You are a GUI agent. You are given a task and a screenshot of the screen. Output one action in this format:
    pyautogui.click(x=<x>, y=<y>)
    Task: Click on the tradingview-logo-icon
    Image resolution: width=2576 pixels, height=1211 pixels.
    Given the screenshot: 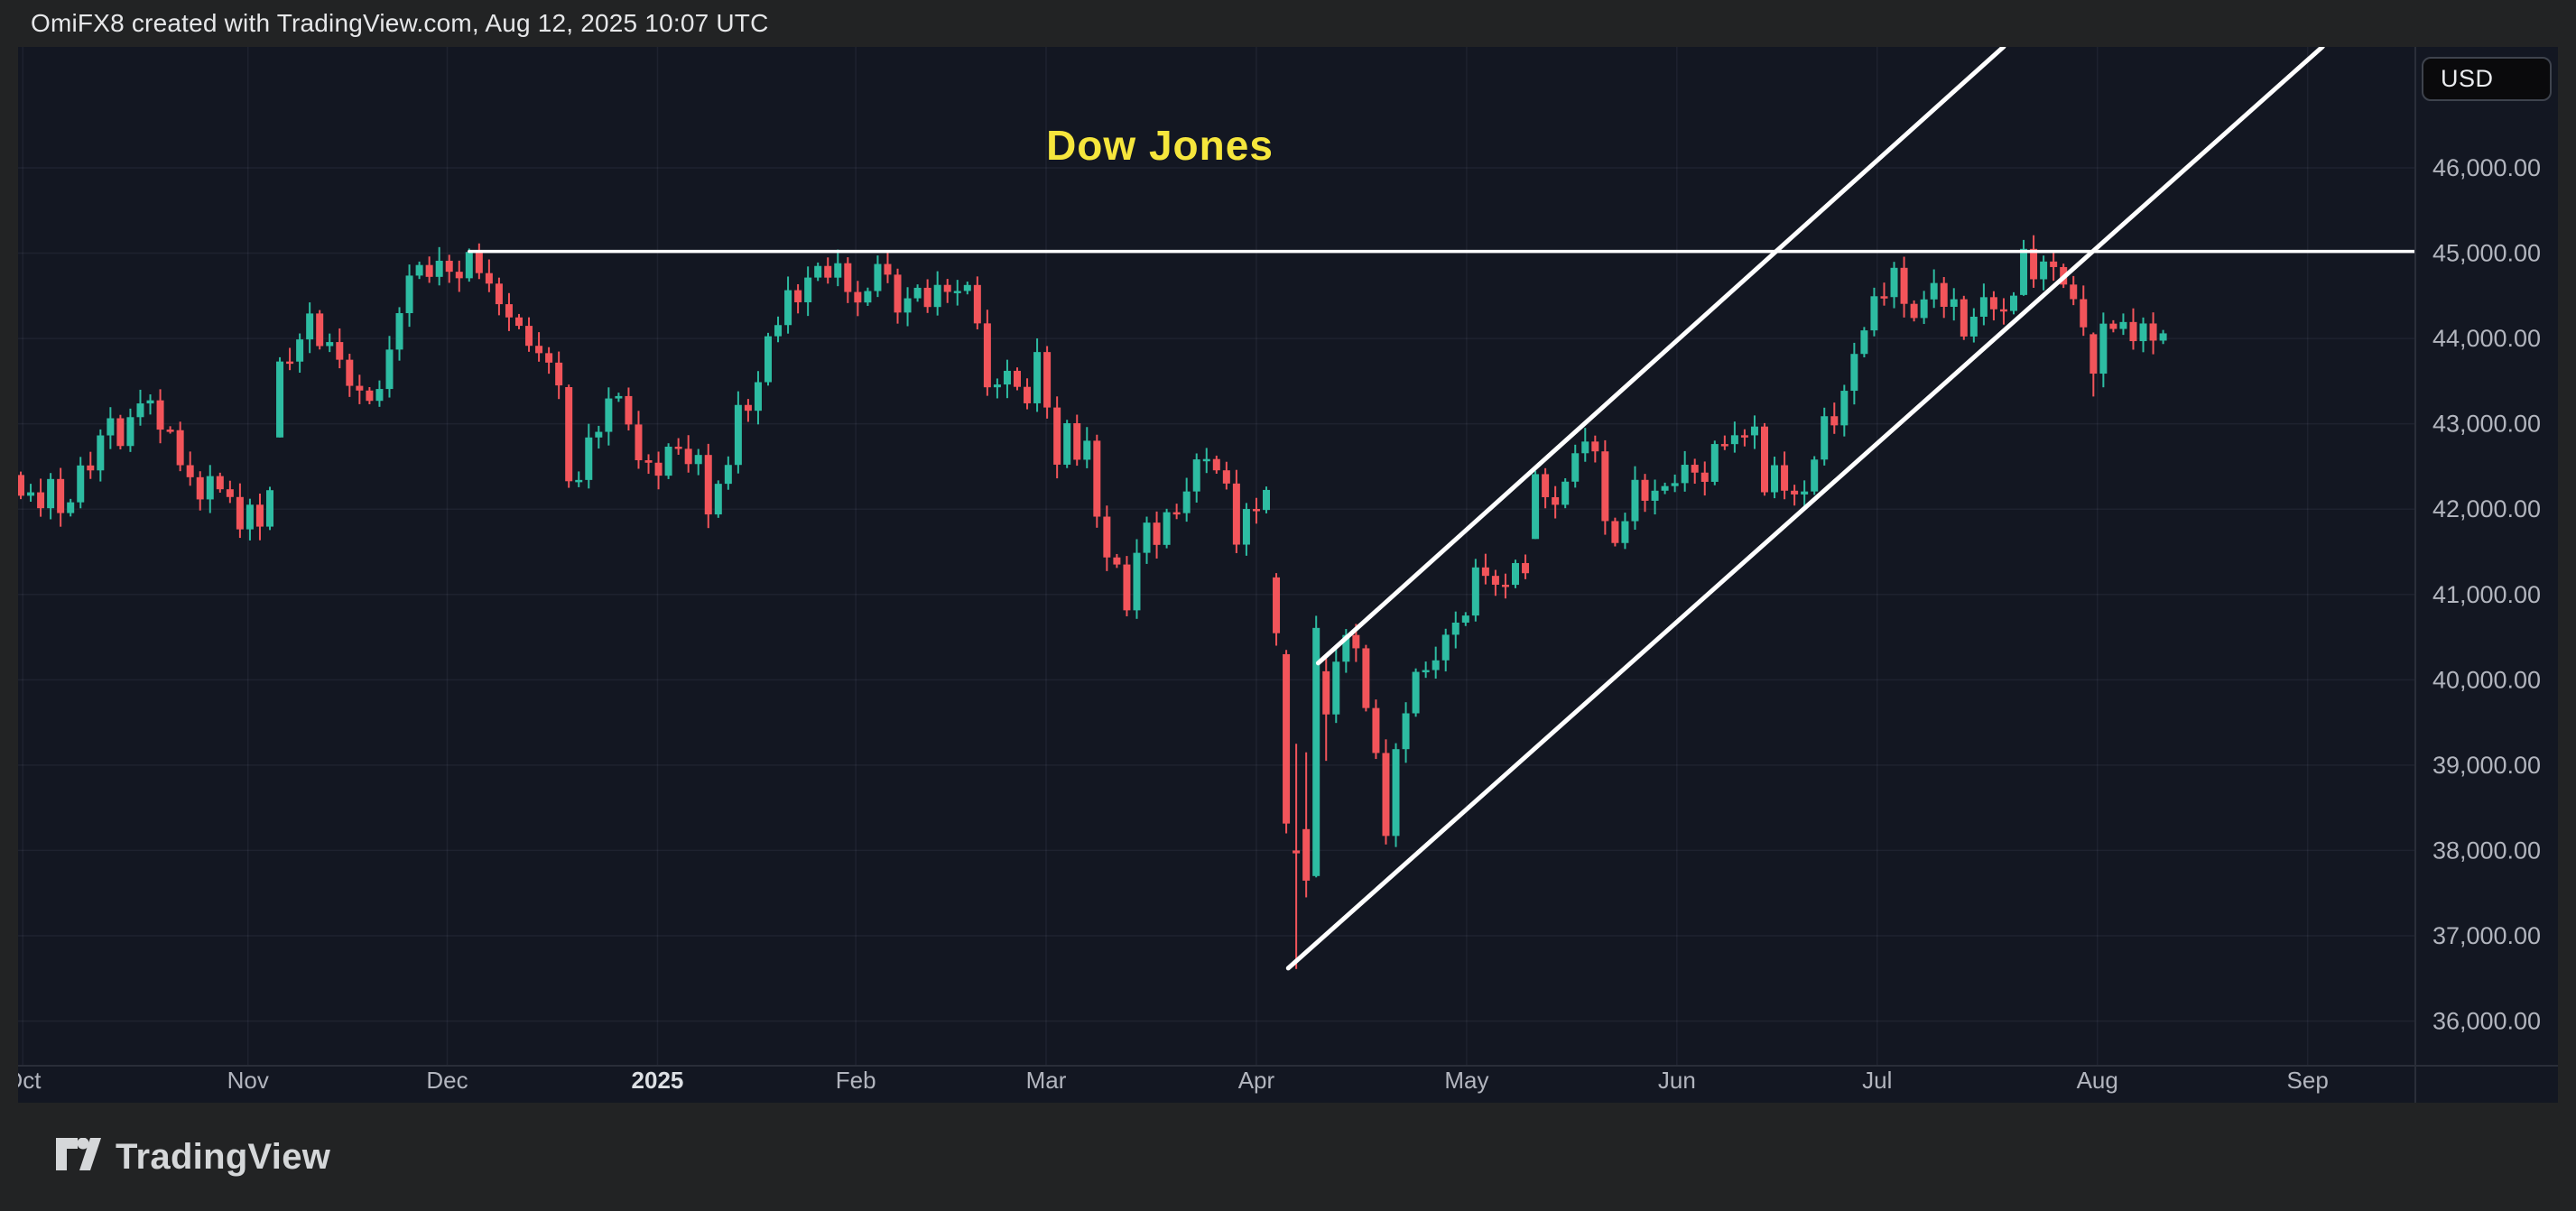 What is the action you would take?
    pyautogui.click(x=78, y=1157)
    